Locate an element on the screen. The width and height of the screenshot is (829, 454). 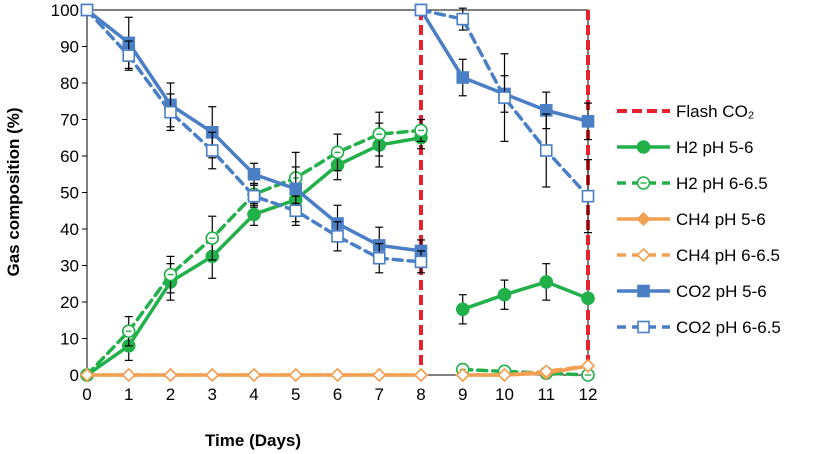
x-tick-label: 10 is located at coordinates (504, 394).